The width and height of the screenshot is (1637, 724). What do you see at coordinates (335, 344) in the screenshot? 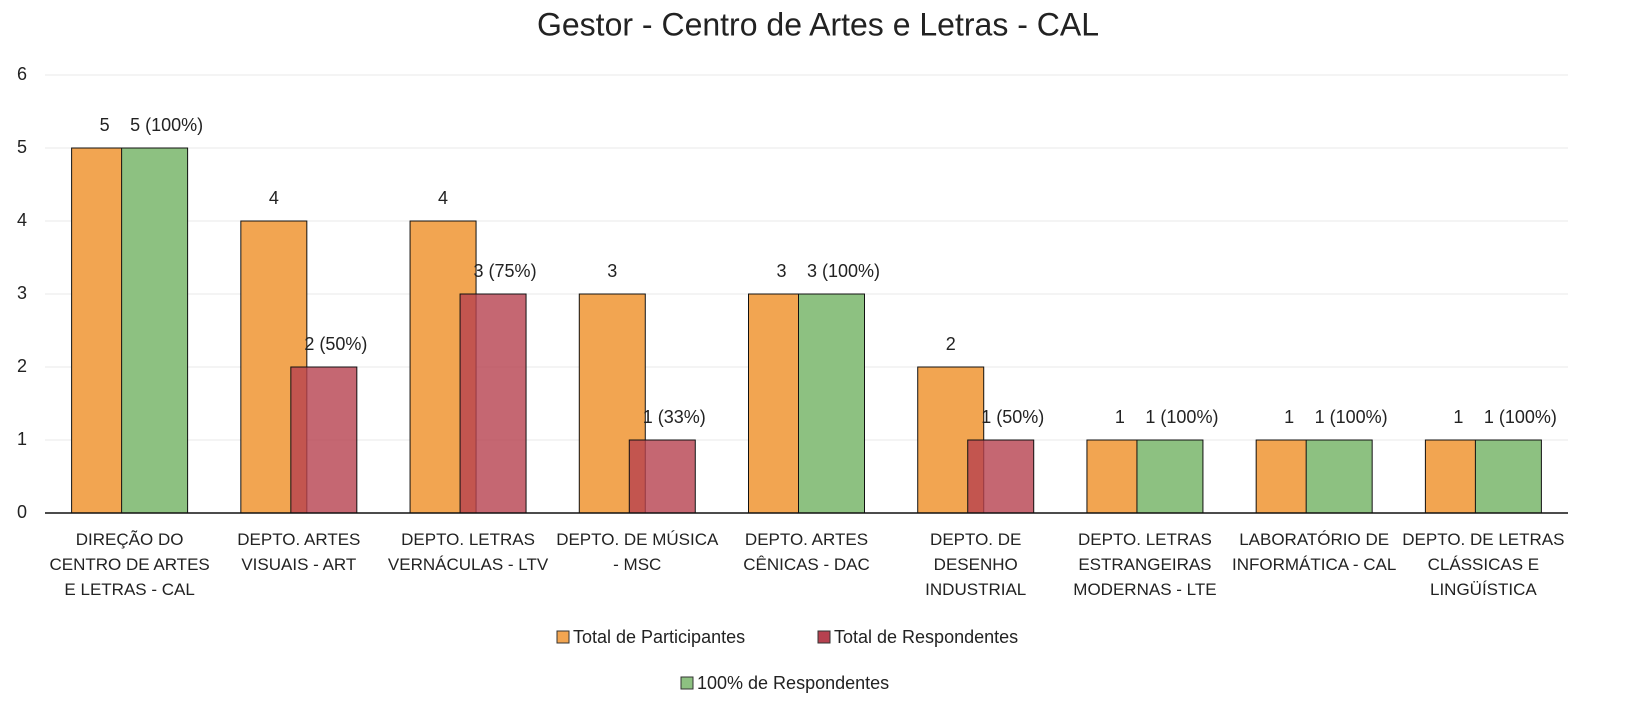
I see `data-label: 2 (50%)` at bounding box center [335, 344].